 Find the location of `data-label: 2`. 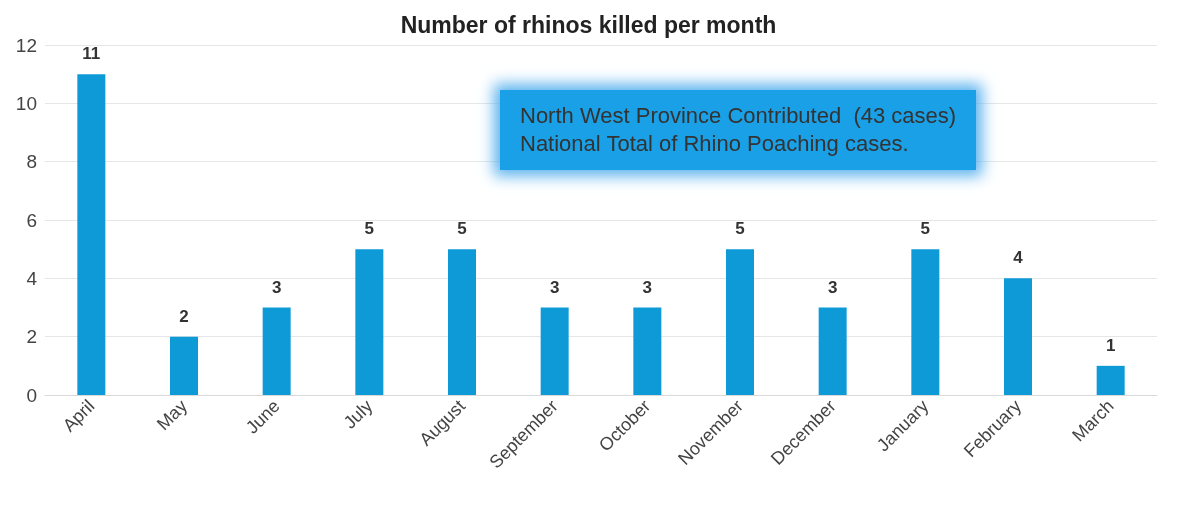

data-label: 2 is located at coordinates (184, 316).